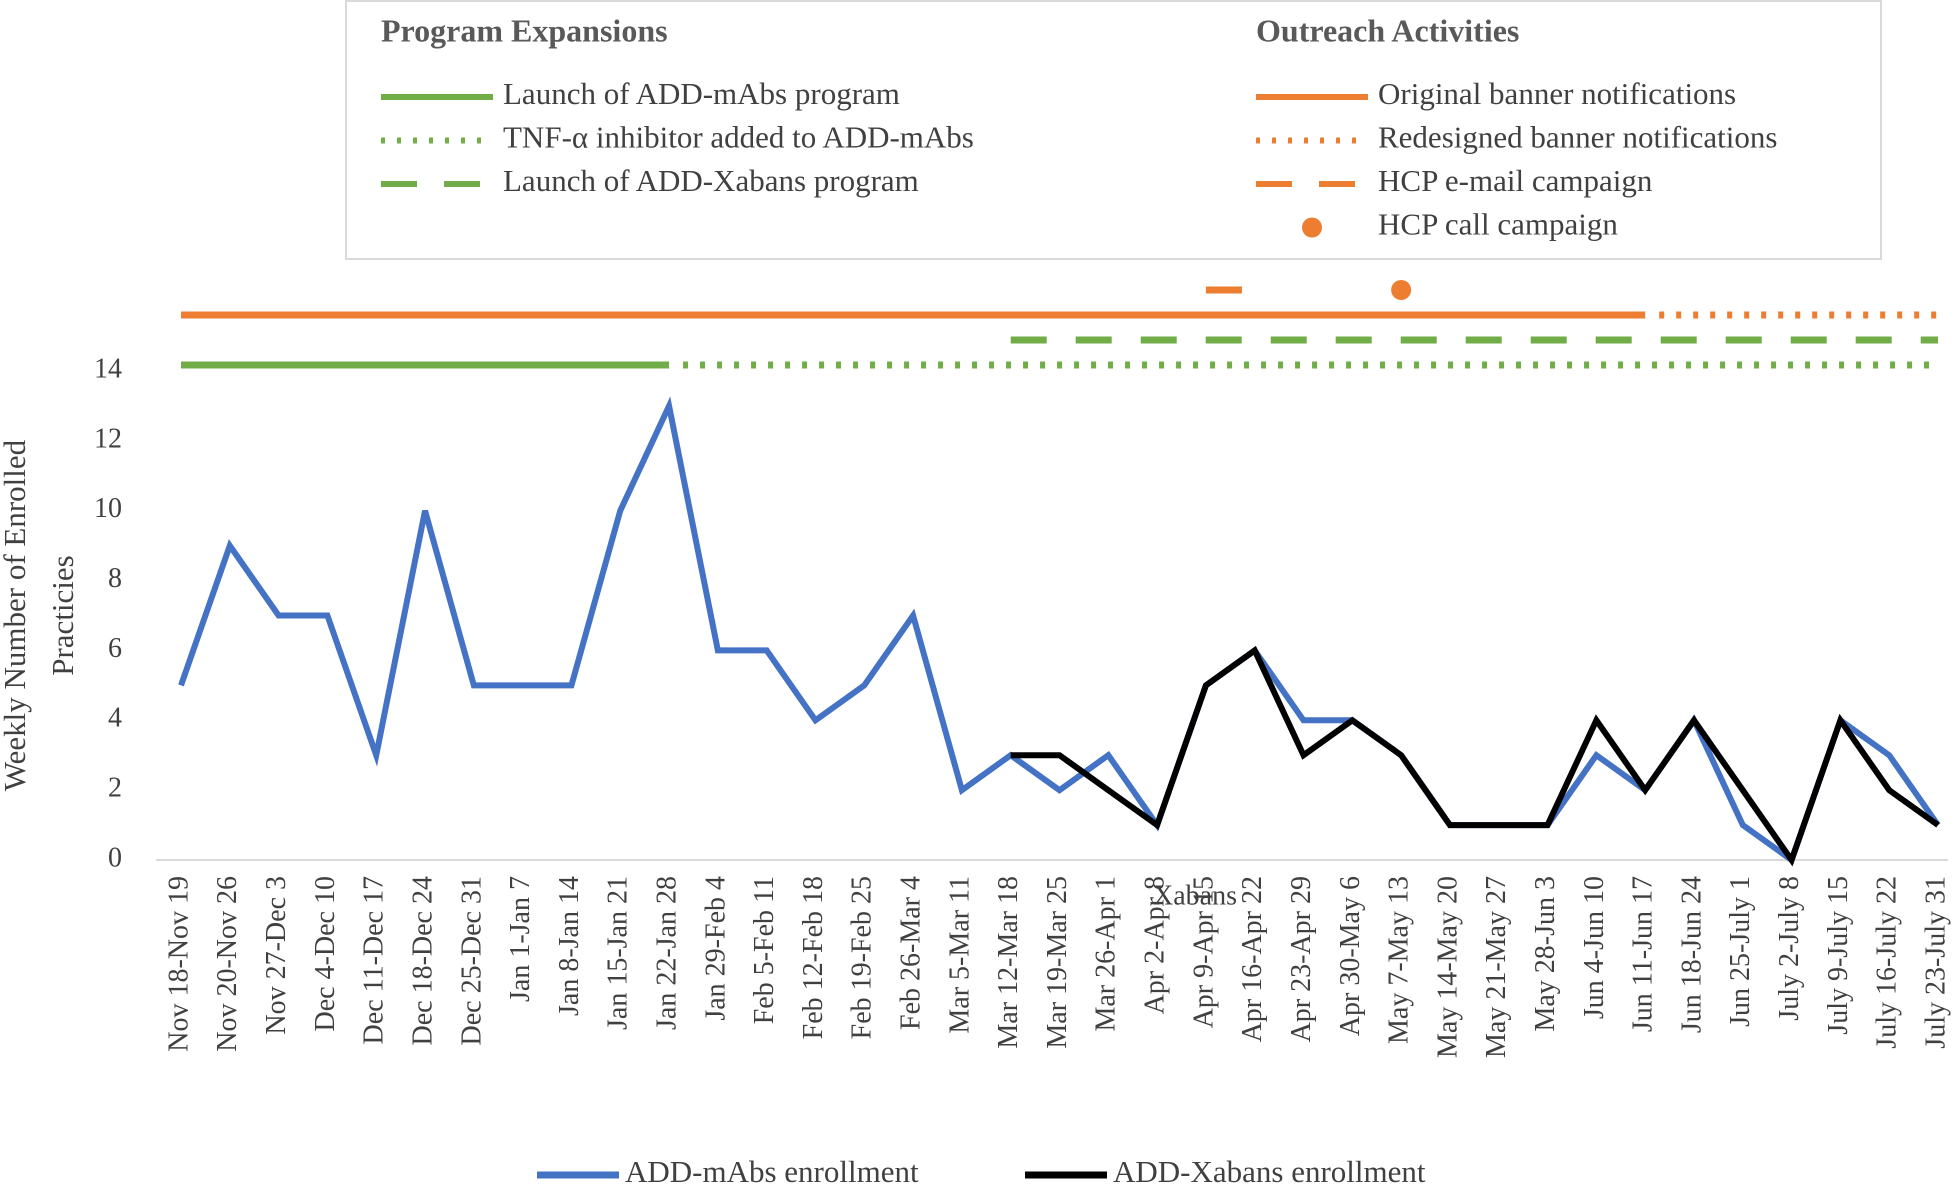 The image size is (1960, 1187). Describe the element at coordinates (1203, 952) in the screenshot. I see `x-tick-label: Apr 9-Apr 15` at that location.